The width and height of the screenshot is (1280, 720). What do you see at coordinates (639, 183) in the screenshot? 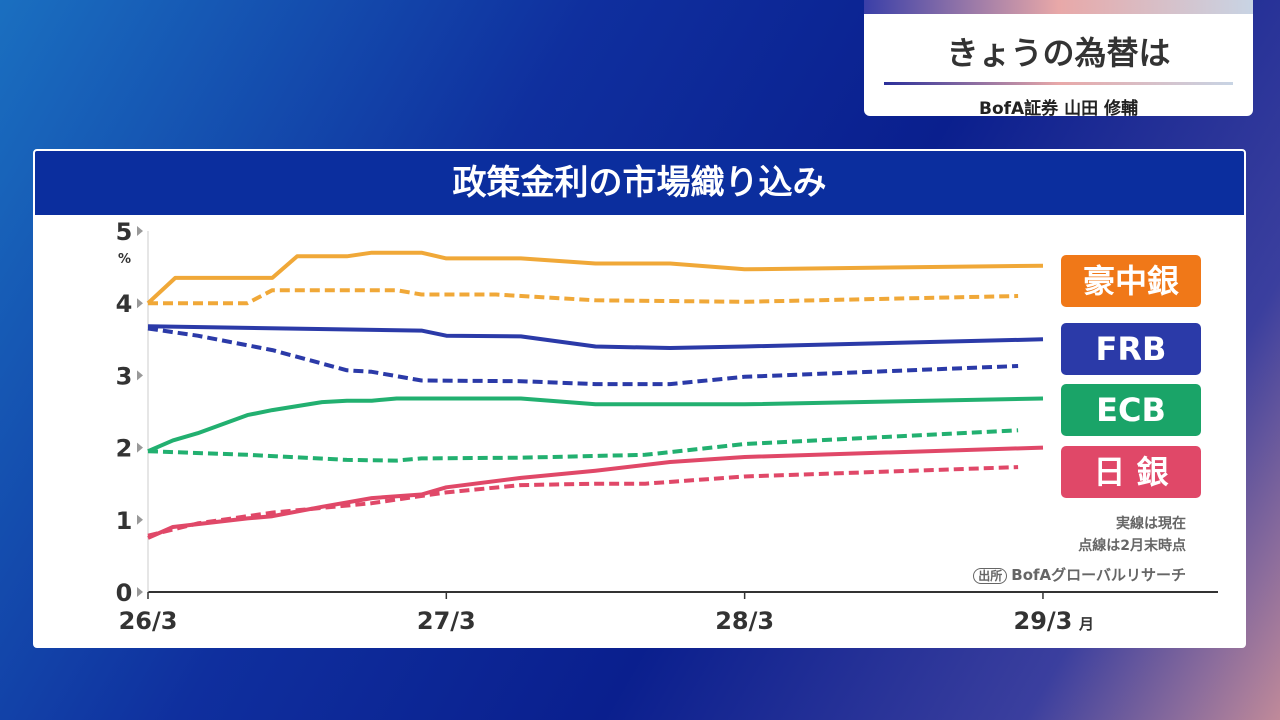
I see `chart-title: 政策金利の市場織り込み` at bounding box center [639, 183].